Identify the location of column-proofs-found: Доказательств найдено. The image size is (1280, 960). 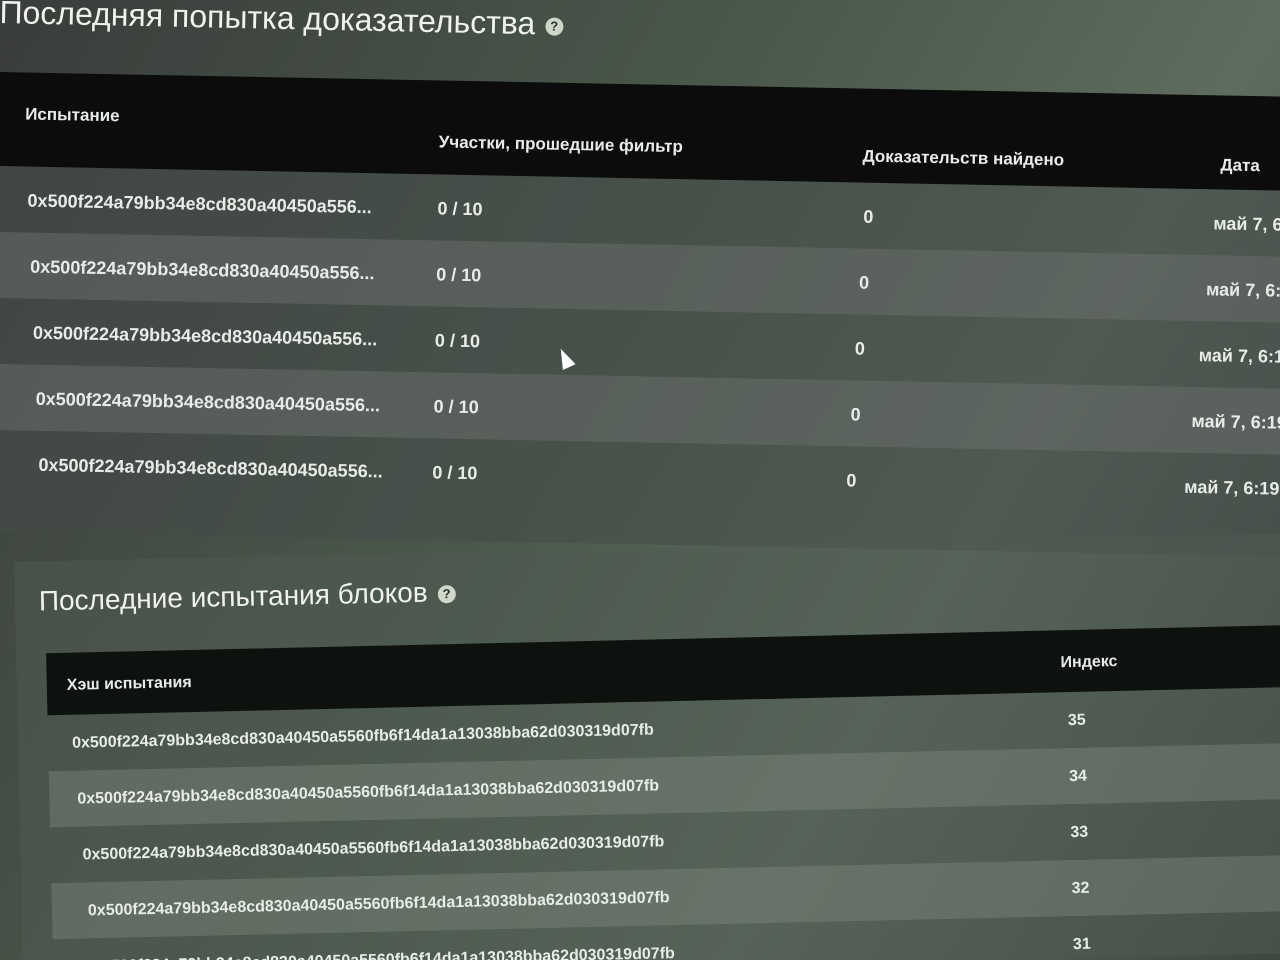
(963, 158).